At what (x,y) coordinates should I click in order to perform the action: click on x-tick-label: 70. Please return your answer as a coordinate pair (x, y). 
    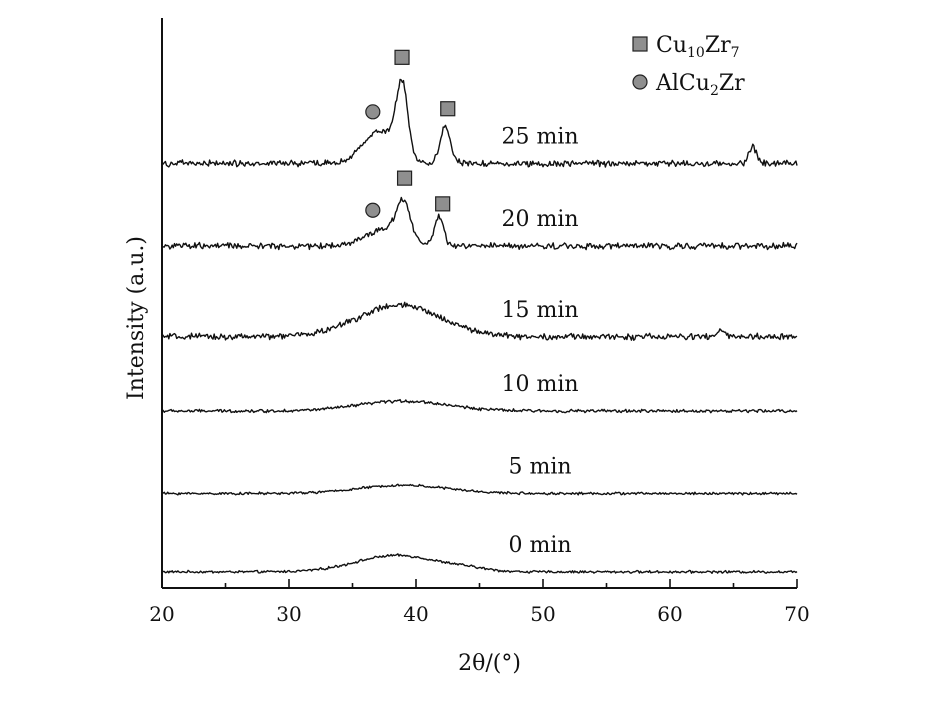
    Looking at the image, I should click on (796, 614).